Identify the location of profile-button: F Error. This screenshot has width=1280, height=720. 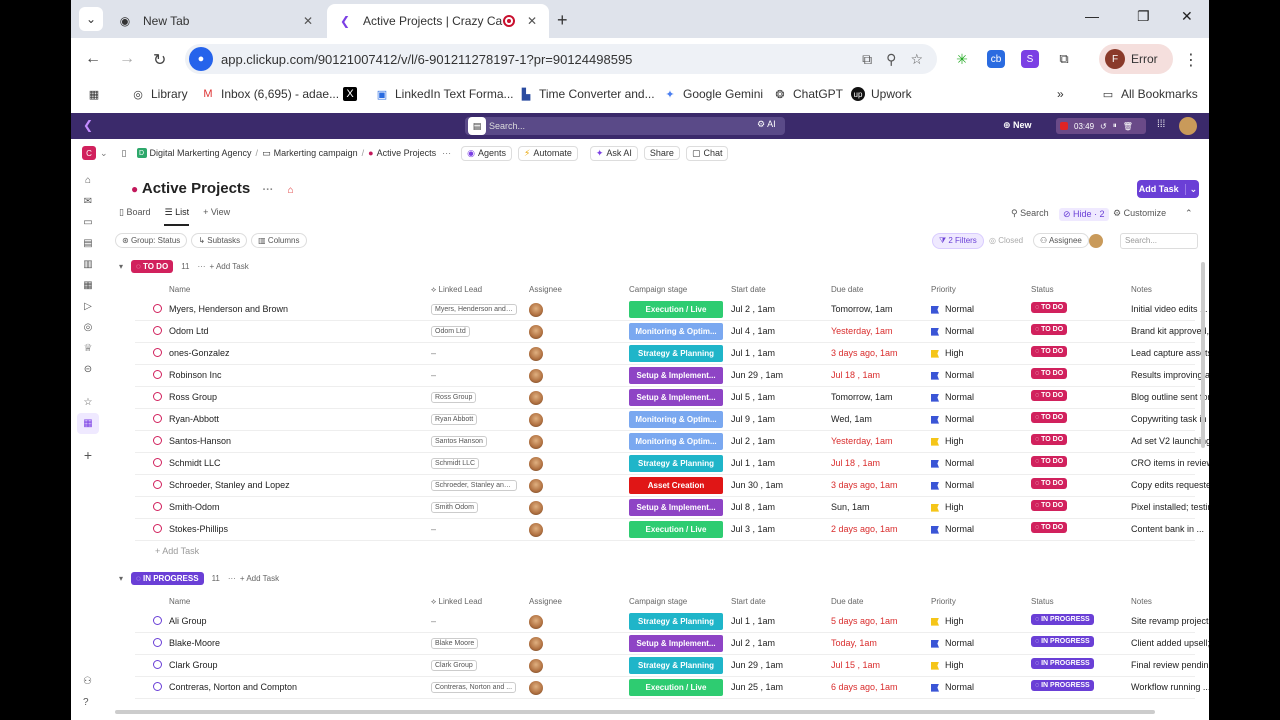
(1136, 59).